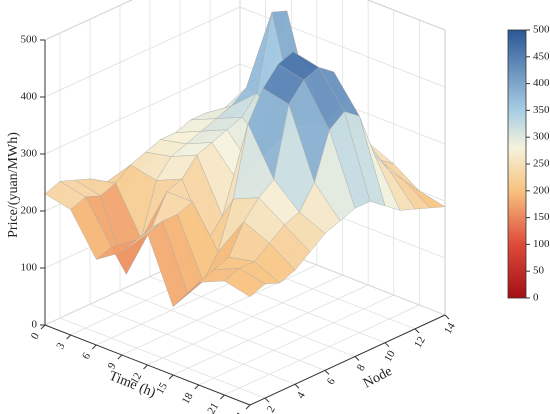  What do you see at coordinates (541, 190) in the screenshot?
I see `colorbar-tick-label: 200` at bounding box center [541, 190].